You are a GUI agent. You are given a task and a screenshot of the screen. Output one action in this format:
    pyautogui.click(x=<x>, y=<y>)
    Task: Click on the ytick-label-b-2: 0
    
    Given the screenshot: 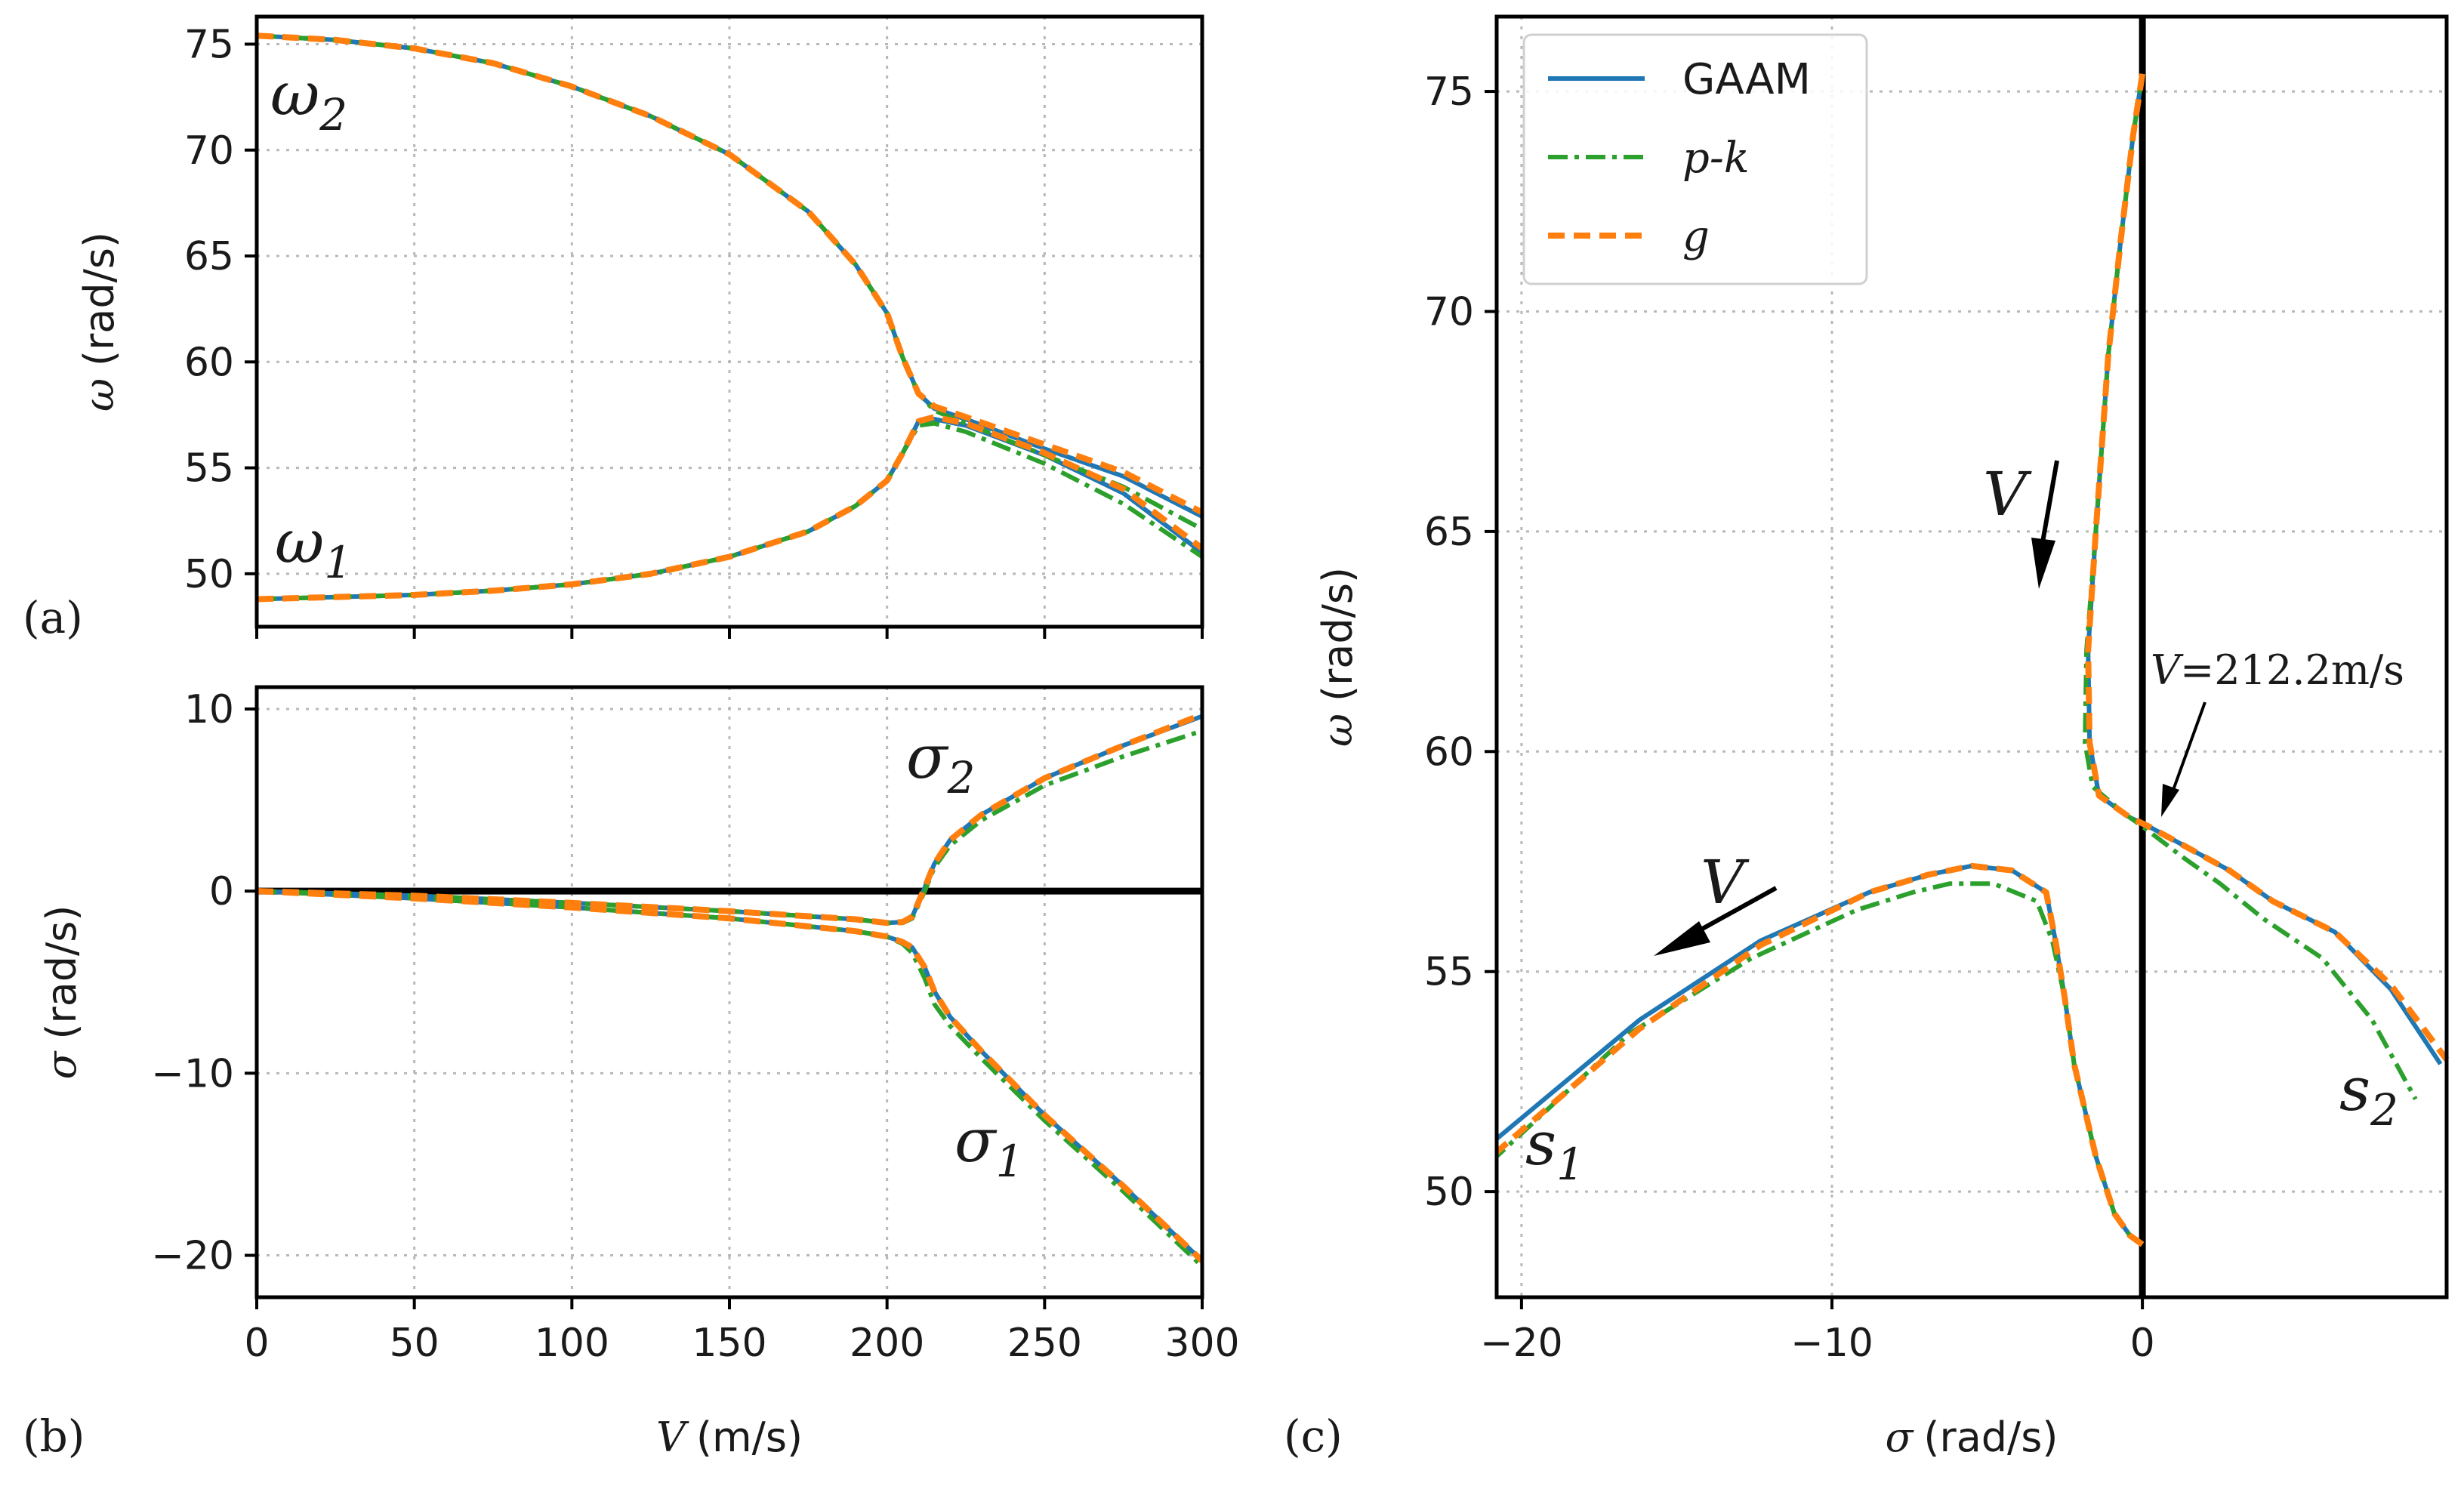 What is the action you would take?
    pyautogui.click(x=221, y=892)
    